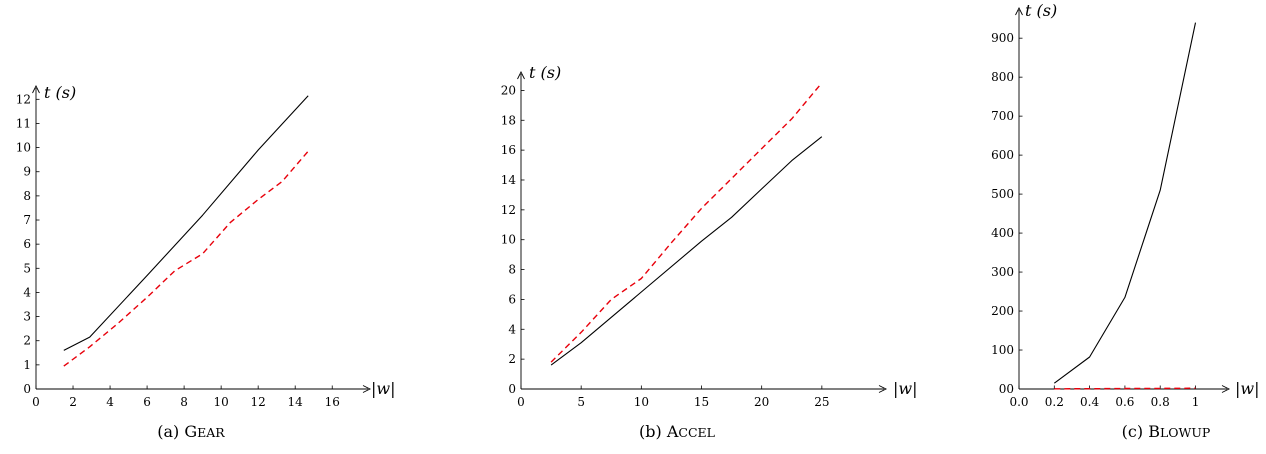 The image size is (1266, 454). Describe the element at coordinates (821, 402) in the screenshot. I see `x-tick-label: 25` at that location.